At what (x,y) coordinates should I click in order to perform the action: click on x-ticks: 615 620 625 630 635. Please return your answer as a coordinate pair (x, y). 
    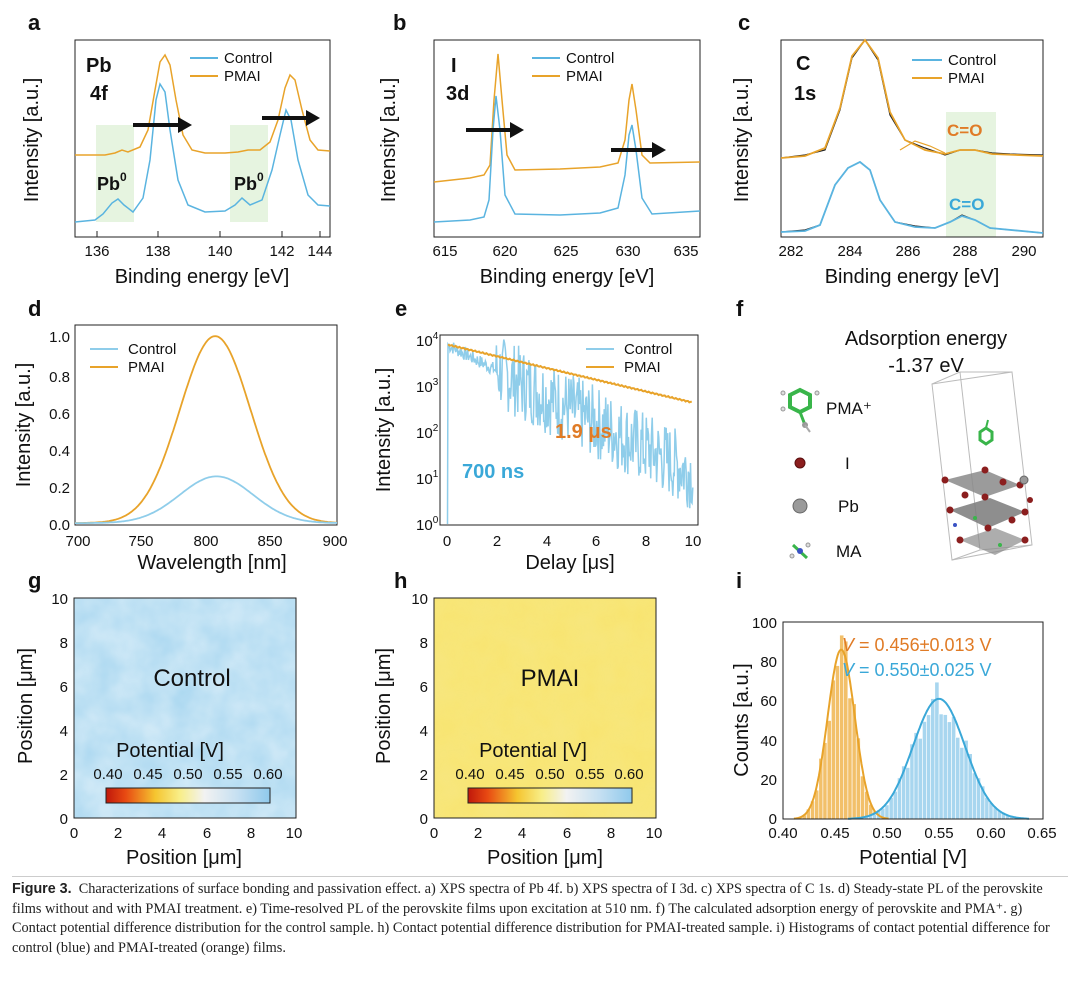
    Looking at the image, I should click on (565, 251).